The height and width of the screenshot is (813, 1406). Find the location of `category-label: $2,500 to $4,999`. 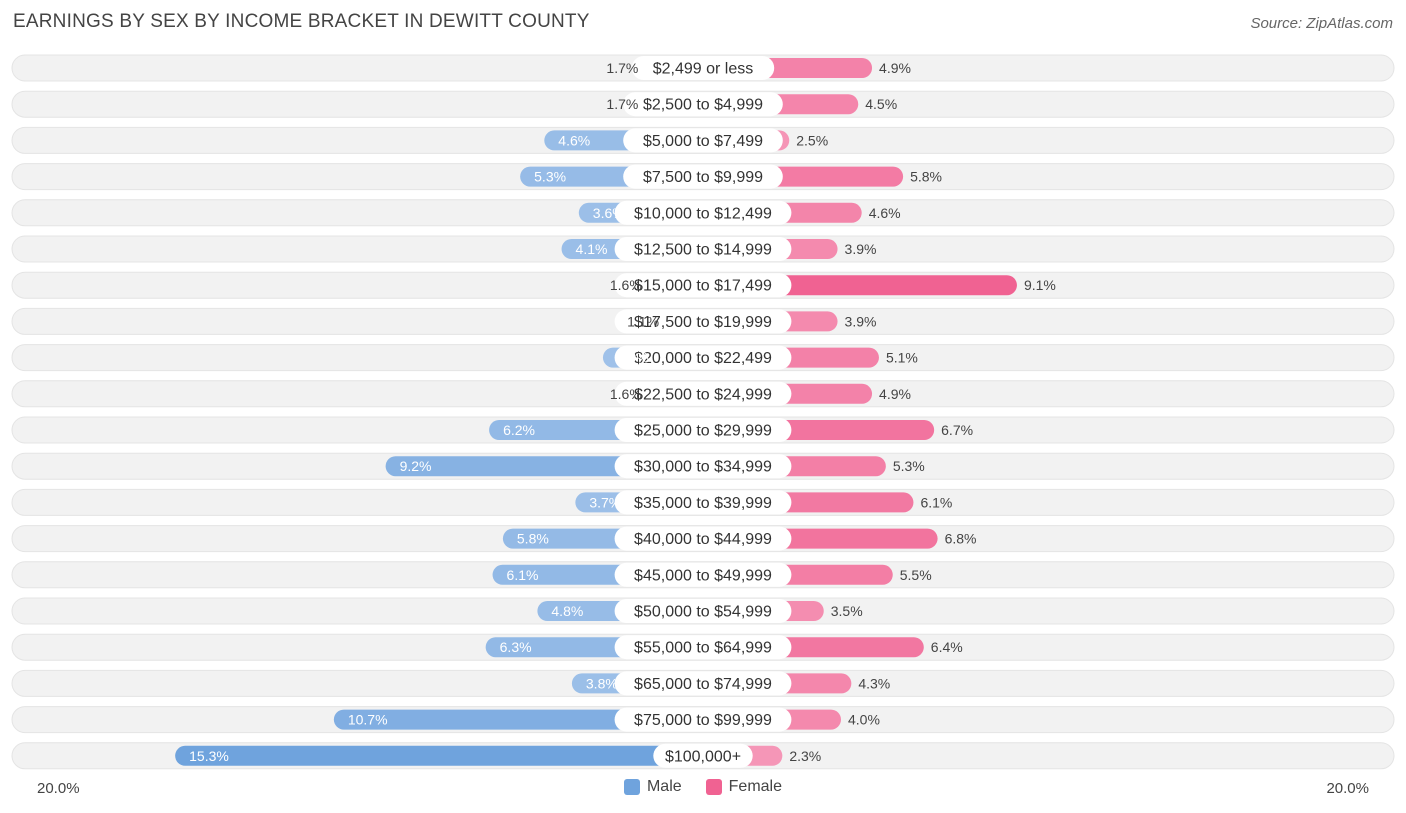

category-label: $2,500 to $4,999 is located at coordinates (703, 105).